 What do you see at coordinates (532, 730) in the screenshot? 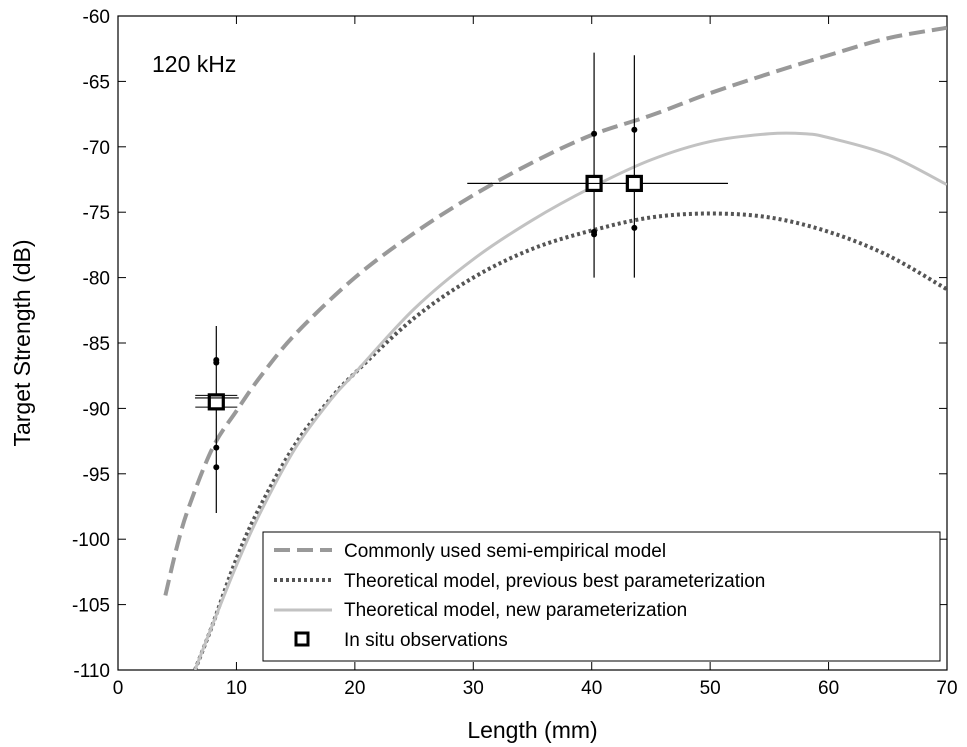
I see `x-axis-label: Length (mm)` at bounding box center [532, 730].